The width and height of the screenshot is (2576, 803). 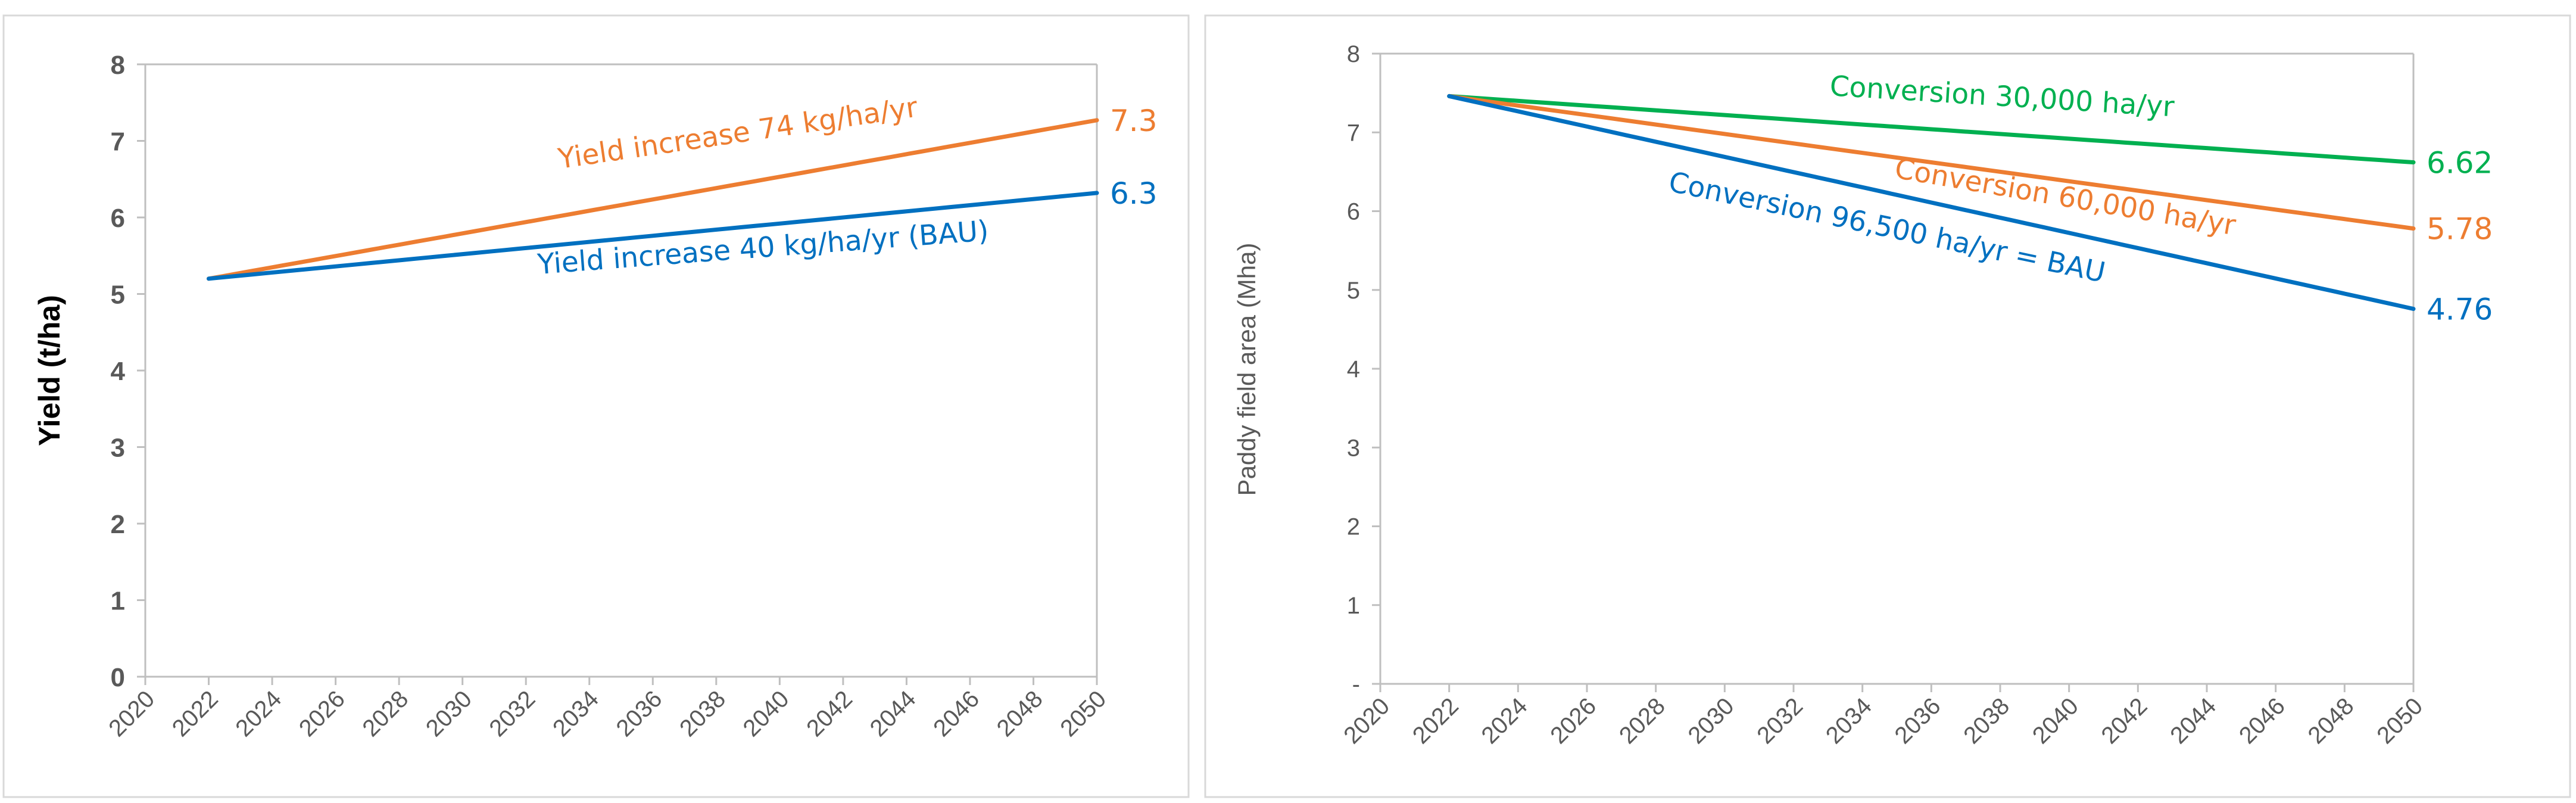 I want to click on yield-y-tick-label: 5, so click(x=118, y=295).